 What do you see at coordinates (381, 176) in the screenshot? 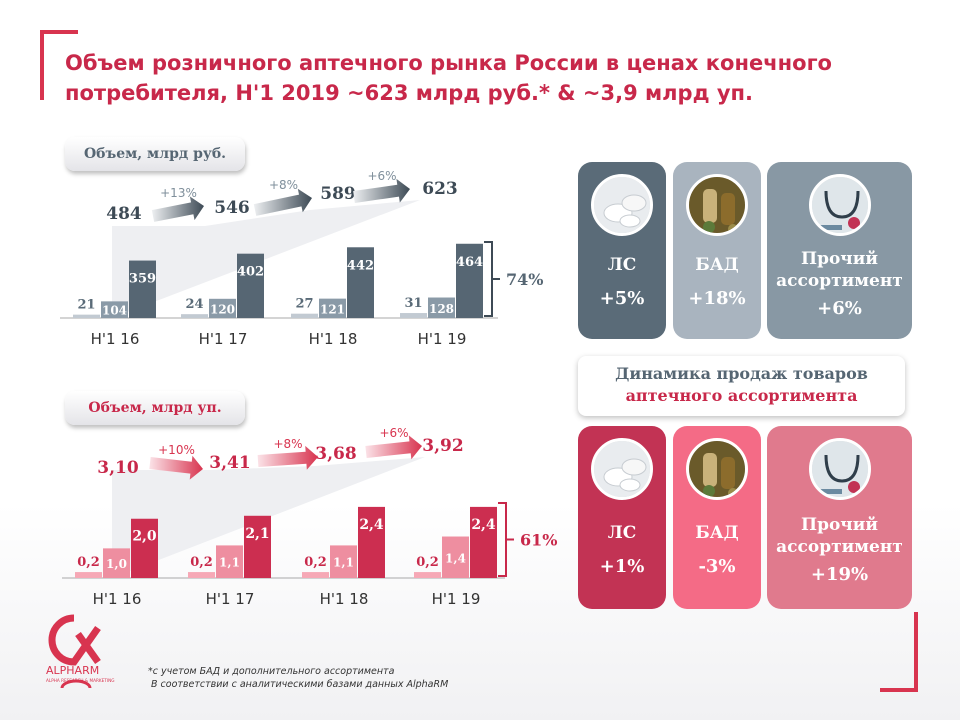
I see `growth-label: +6%` at bounding box center [381, 176].